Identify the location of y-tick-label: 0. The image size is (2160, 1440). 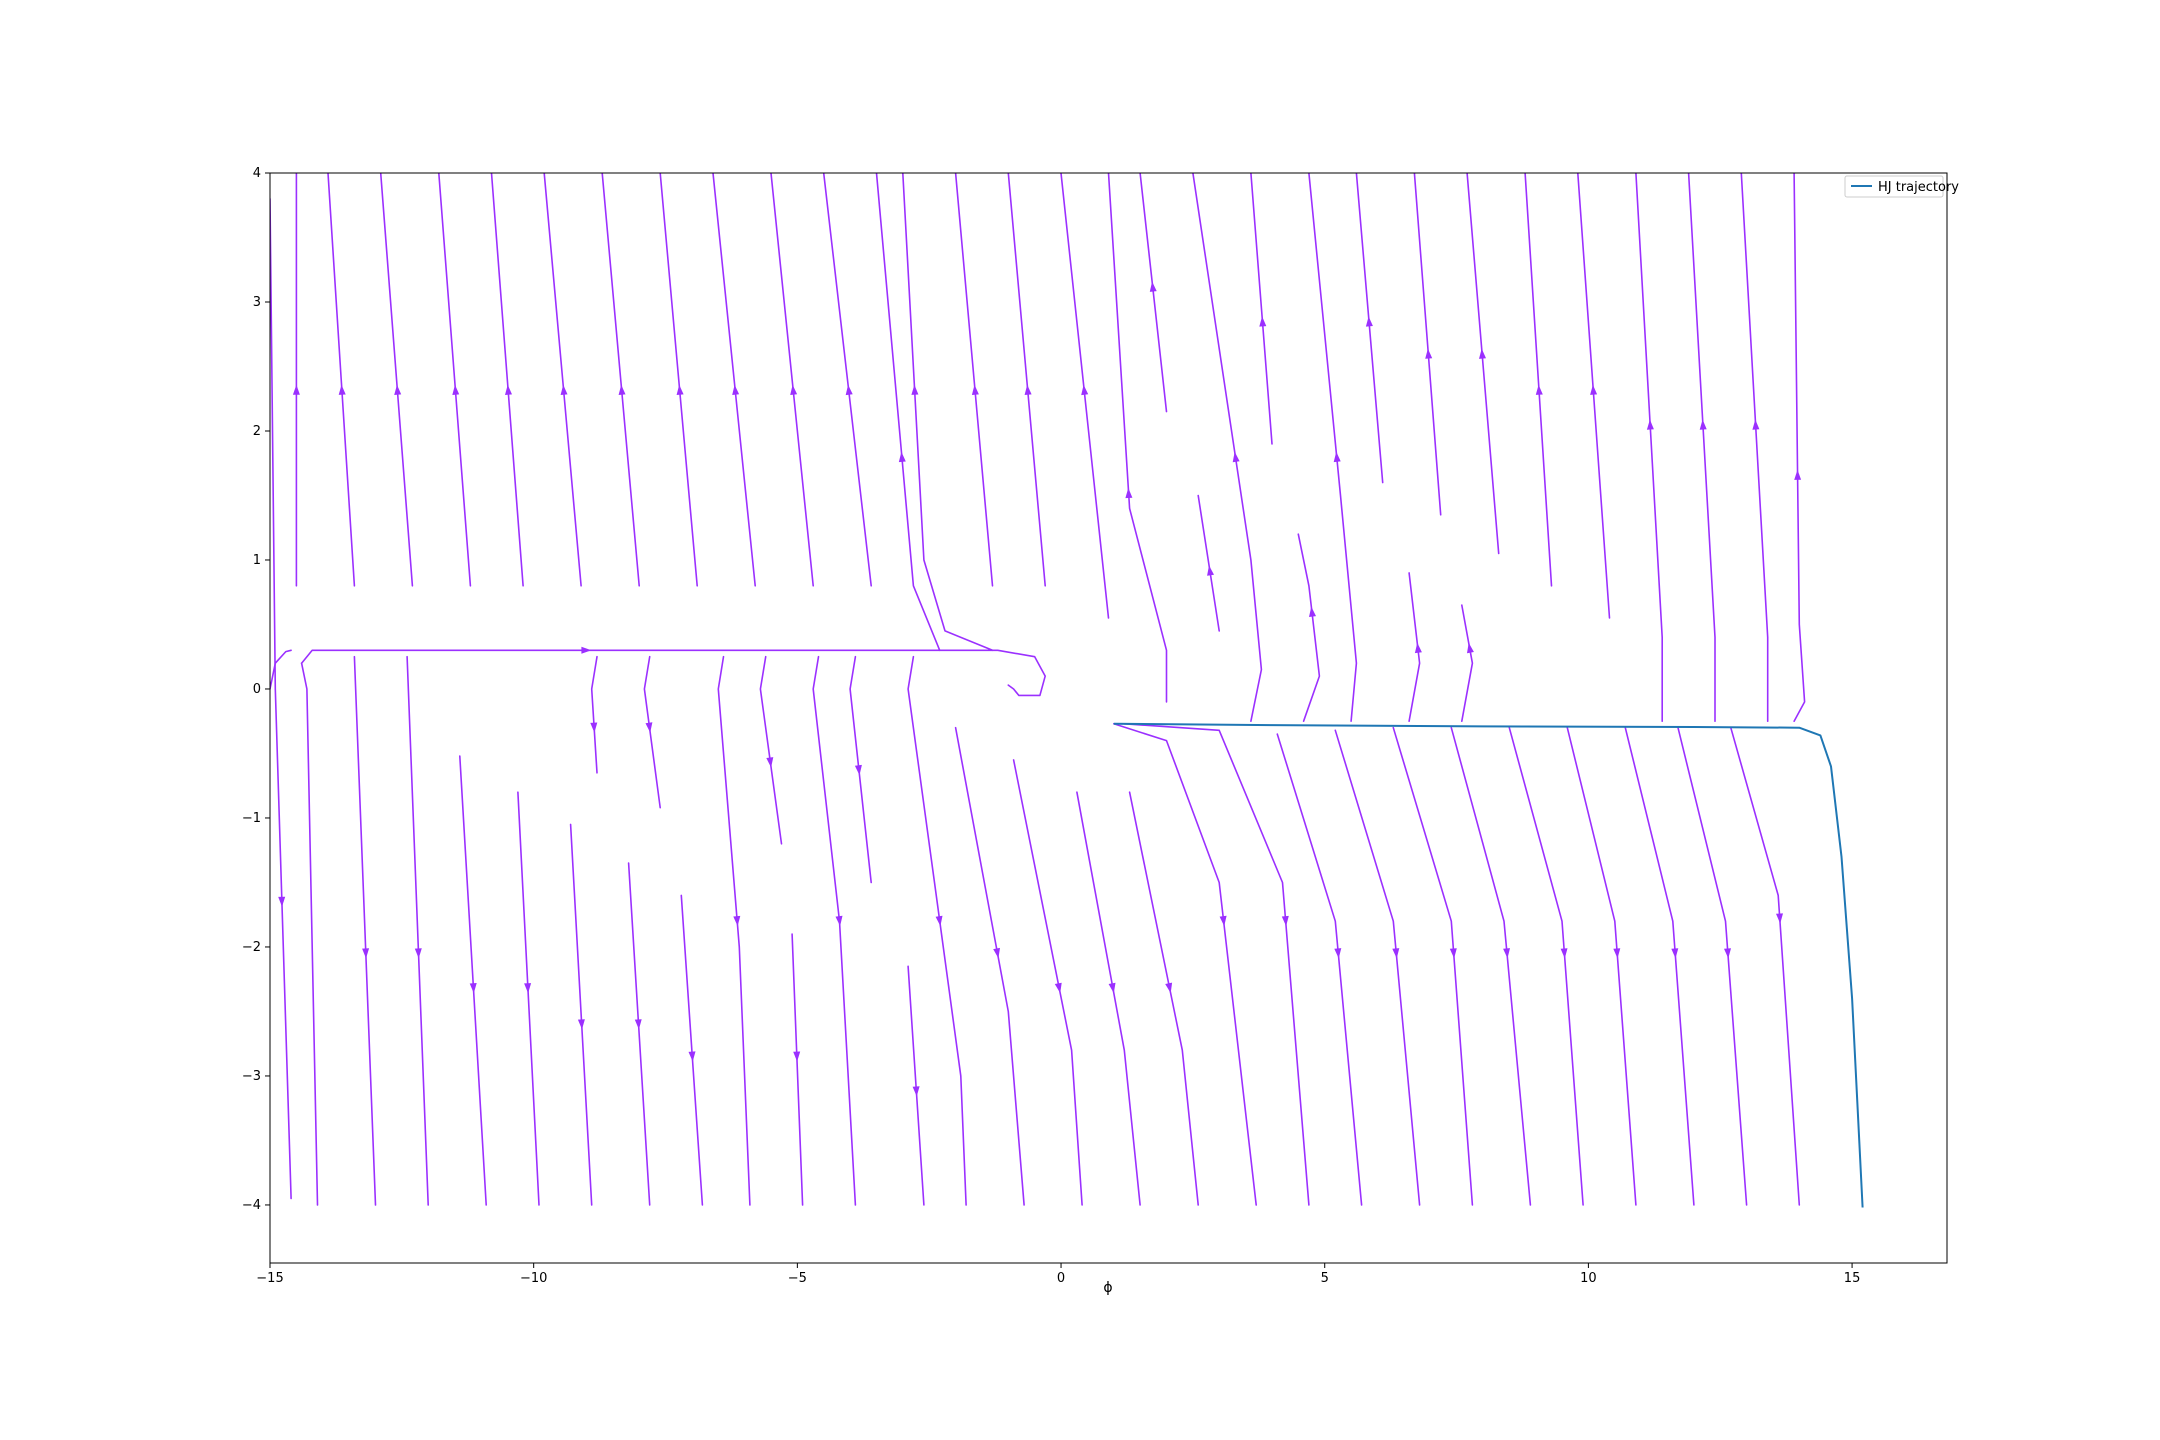
(257, 689).